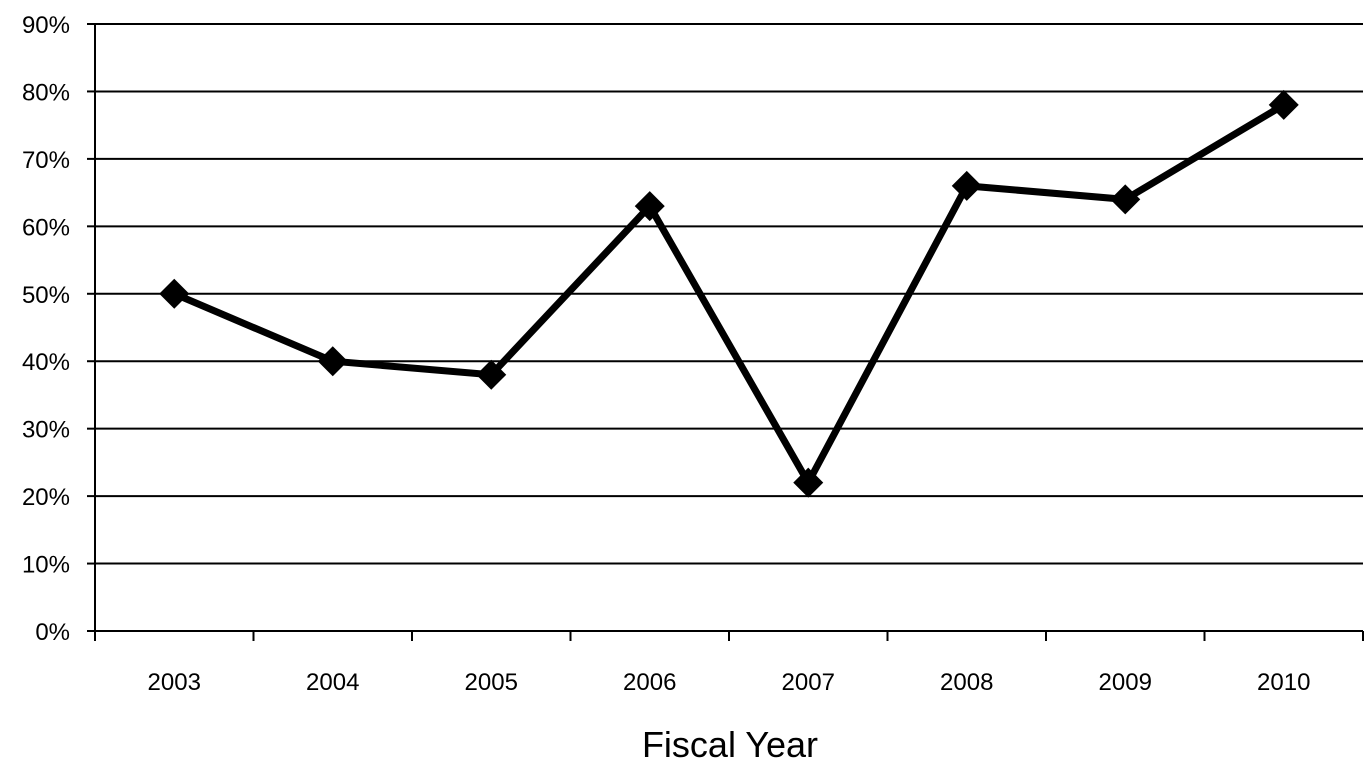 The height and width of the screenshot is (761, 1365). Describe the element at coordinates (52, 632) in the screenshot. I see `y-tick-label: 0%` at that location.